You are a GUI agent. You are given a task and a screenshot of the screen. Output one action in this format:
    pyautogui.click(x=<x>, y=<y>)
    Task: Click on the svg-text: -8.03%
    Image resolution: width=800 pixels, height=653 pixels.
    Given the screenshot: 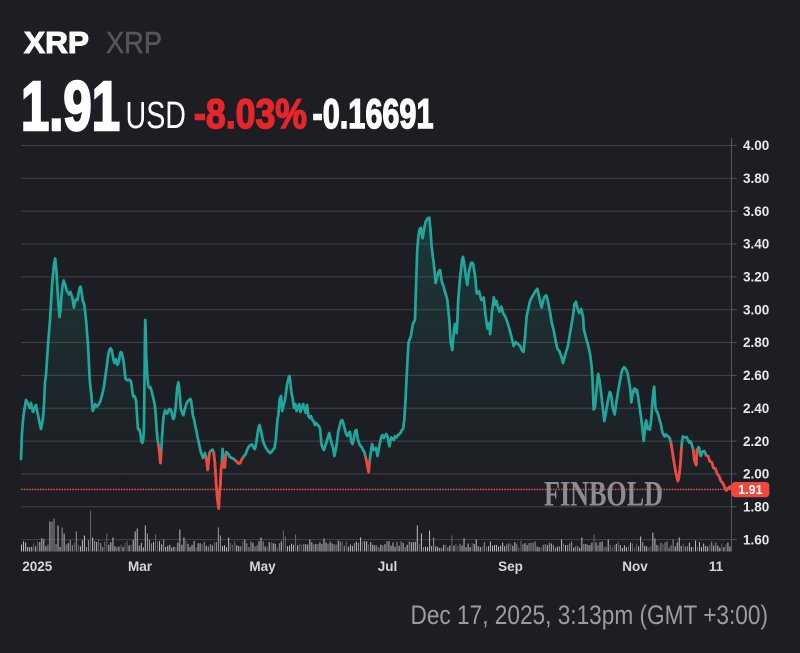 What is the action you would take?
    pyautogui.click(x=250, y=113)
    